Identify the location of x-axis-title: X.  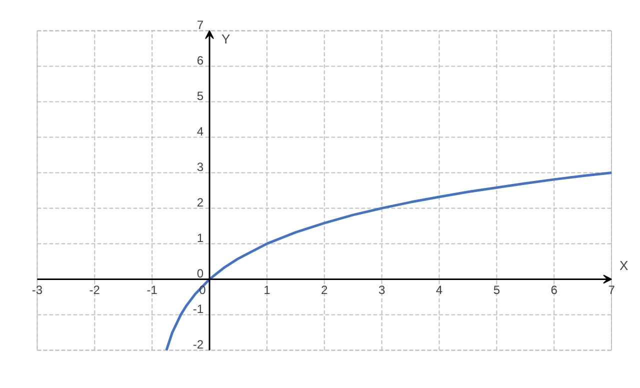
(624, 266).